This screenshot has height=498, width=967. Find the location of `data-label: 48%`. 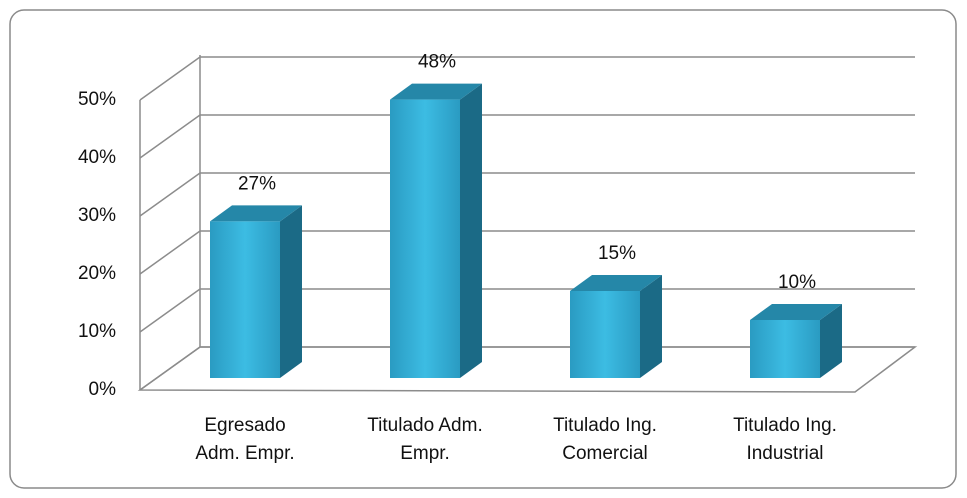

data-label: 48% is located at coordinates (437, 62).